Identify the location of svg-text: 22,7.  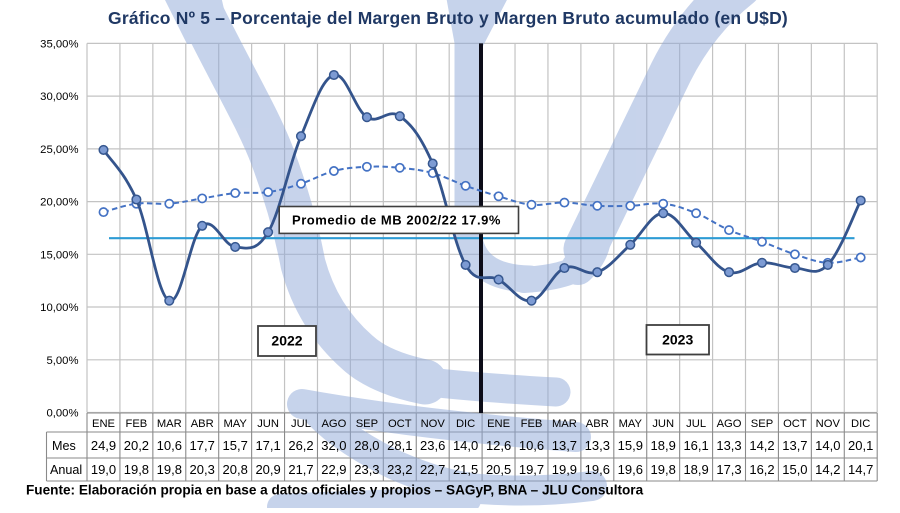
(432, 469).